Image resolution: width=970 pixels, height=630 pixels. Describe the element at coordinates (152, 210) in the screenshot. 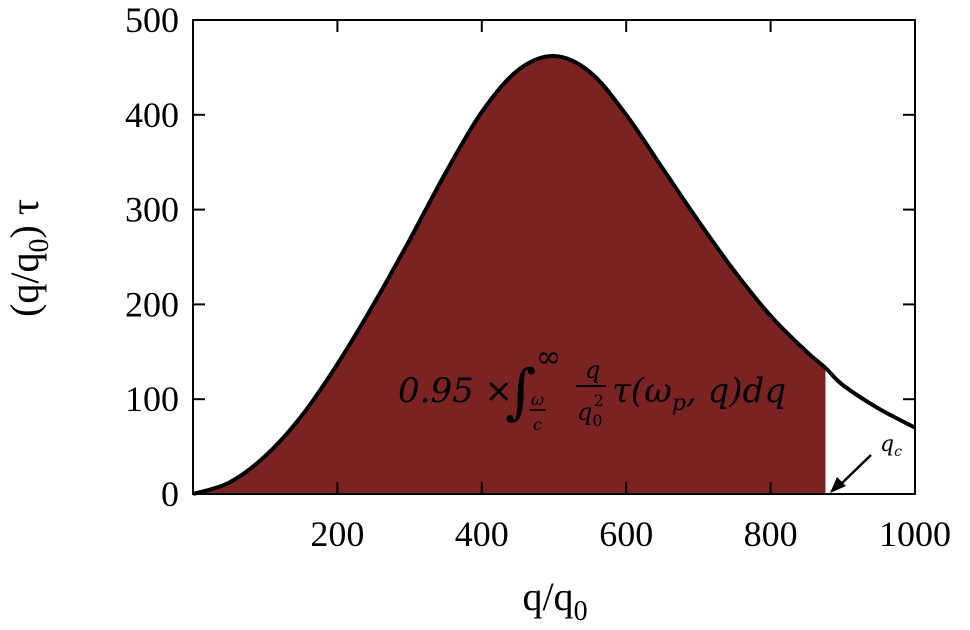

I see `y-tick-label-300: 300` at that location.